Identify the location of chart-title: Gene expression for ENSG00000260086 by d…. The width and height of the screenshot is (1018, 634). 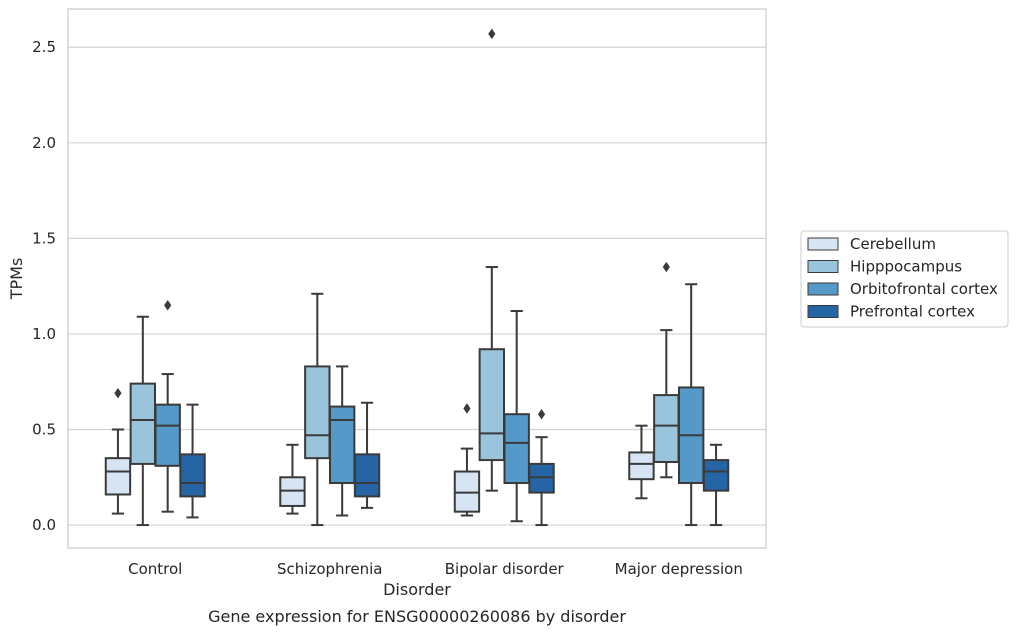
(417, 616).